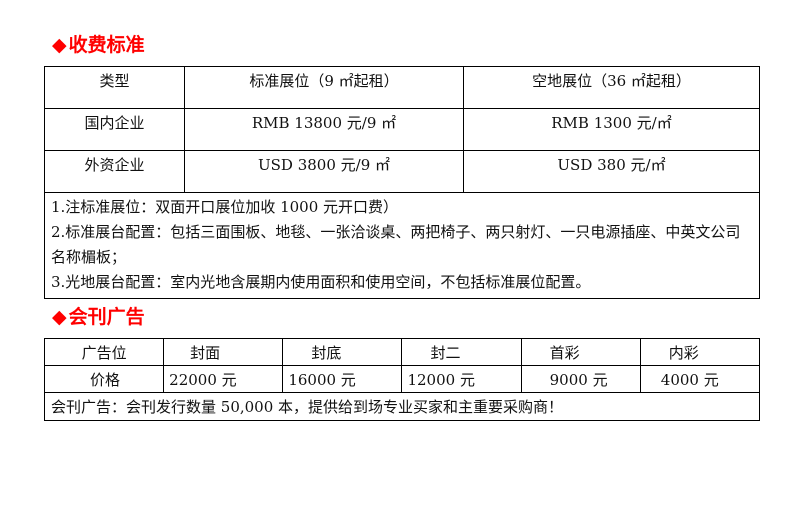 This screenshot has width=810, height=507. I want to click on notes-row: 会刊广告：会刊发行数量 50,000 本，提供给到场专业买家和主重要采购商！, so click(402, 406).